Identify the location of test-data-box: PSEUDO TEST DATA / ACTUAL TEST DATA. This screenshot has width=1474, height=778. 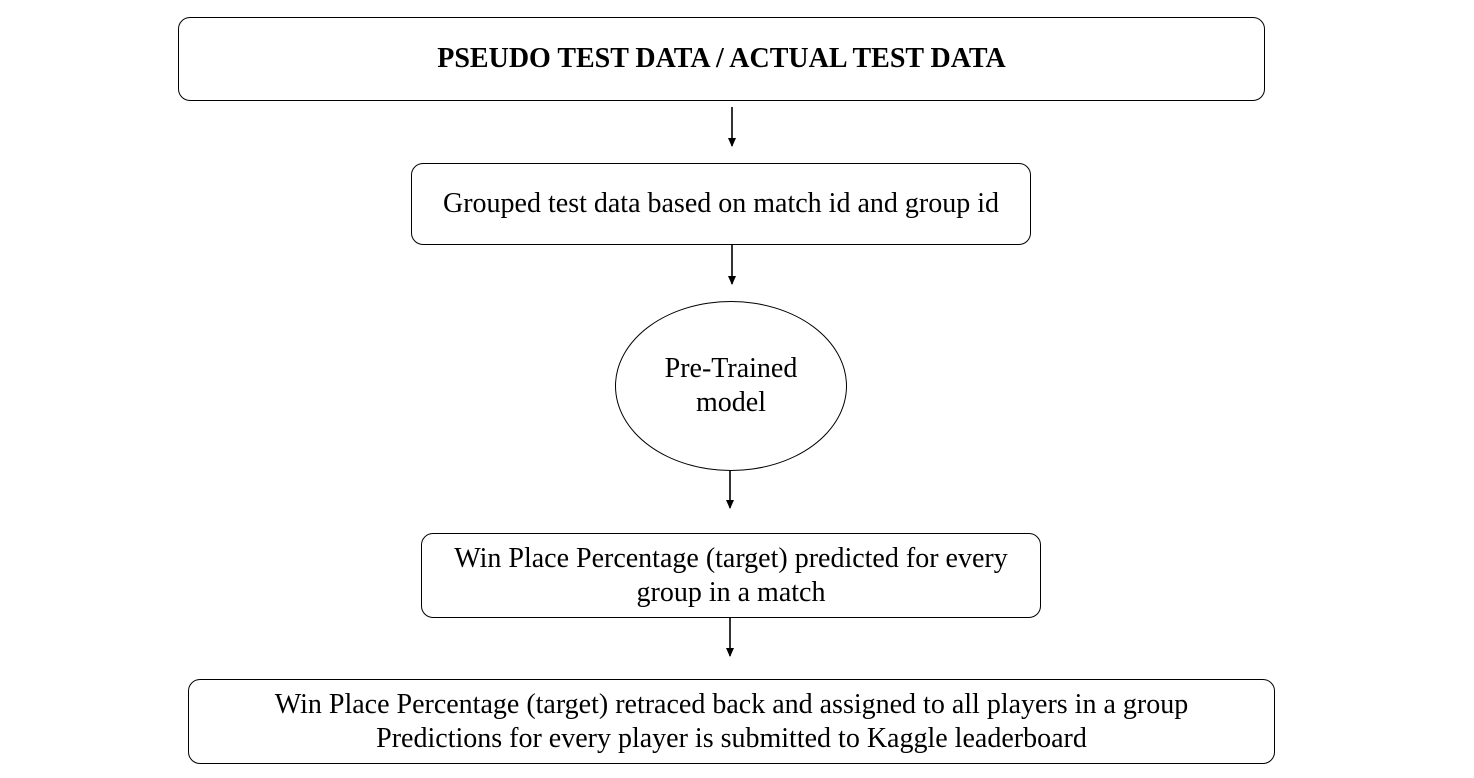
(721, 59).